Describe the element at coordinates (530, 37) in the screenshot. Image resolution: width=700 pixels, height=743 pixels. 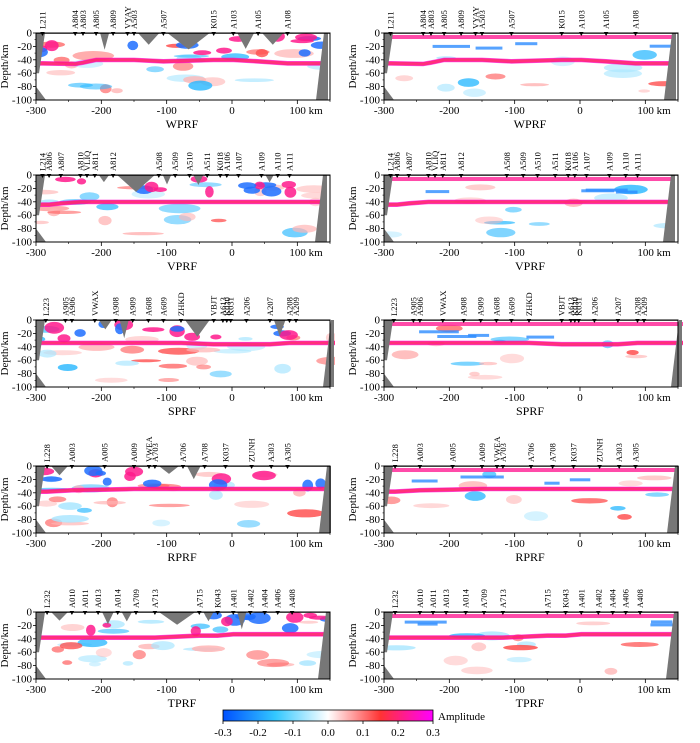
I see `surface-band` at that location.